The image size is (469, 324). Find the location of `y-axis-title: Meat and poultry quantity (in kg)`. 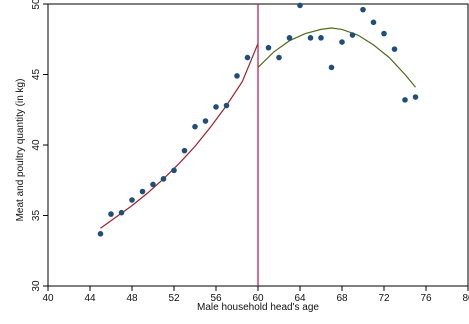

y-axis-title: Meat and poultry quantity (in kg) is located at coordinates (20, 150).